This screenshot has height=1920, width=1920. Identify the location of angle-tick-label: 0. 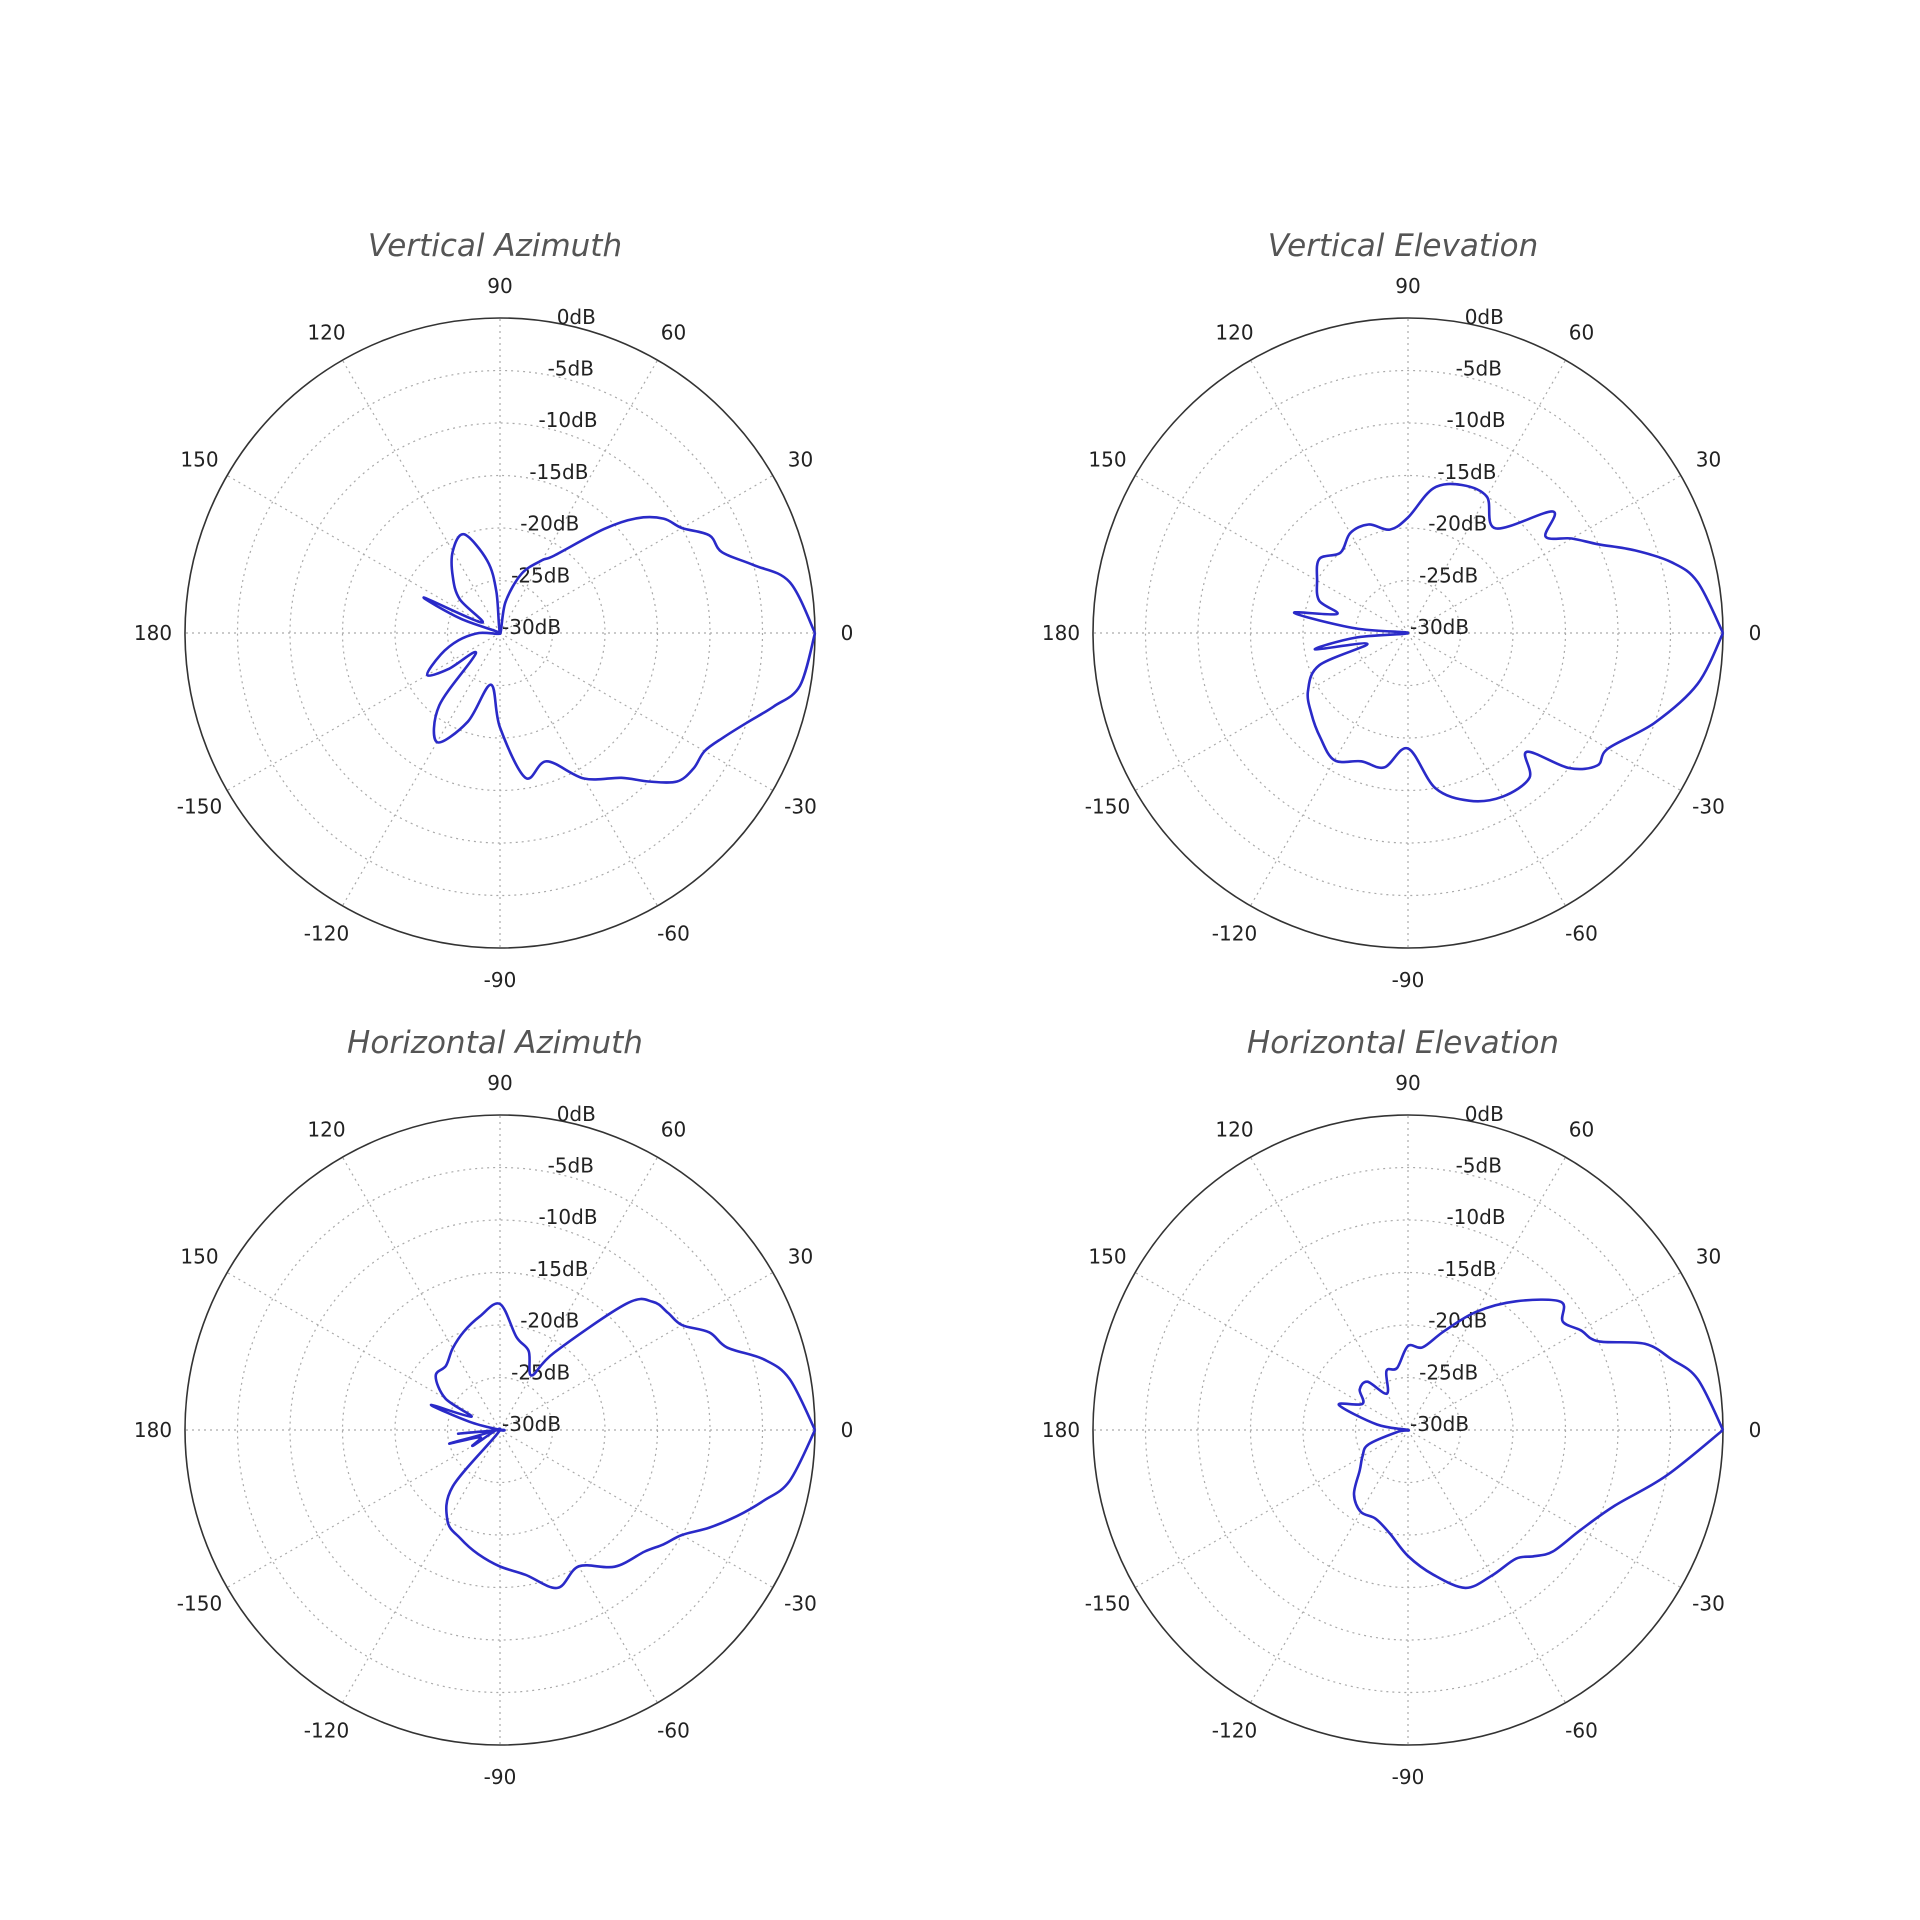
(847, 1430).